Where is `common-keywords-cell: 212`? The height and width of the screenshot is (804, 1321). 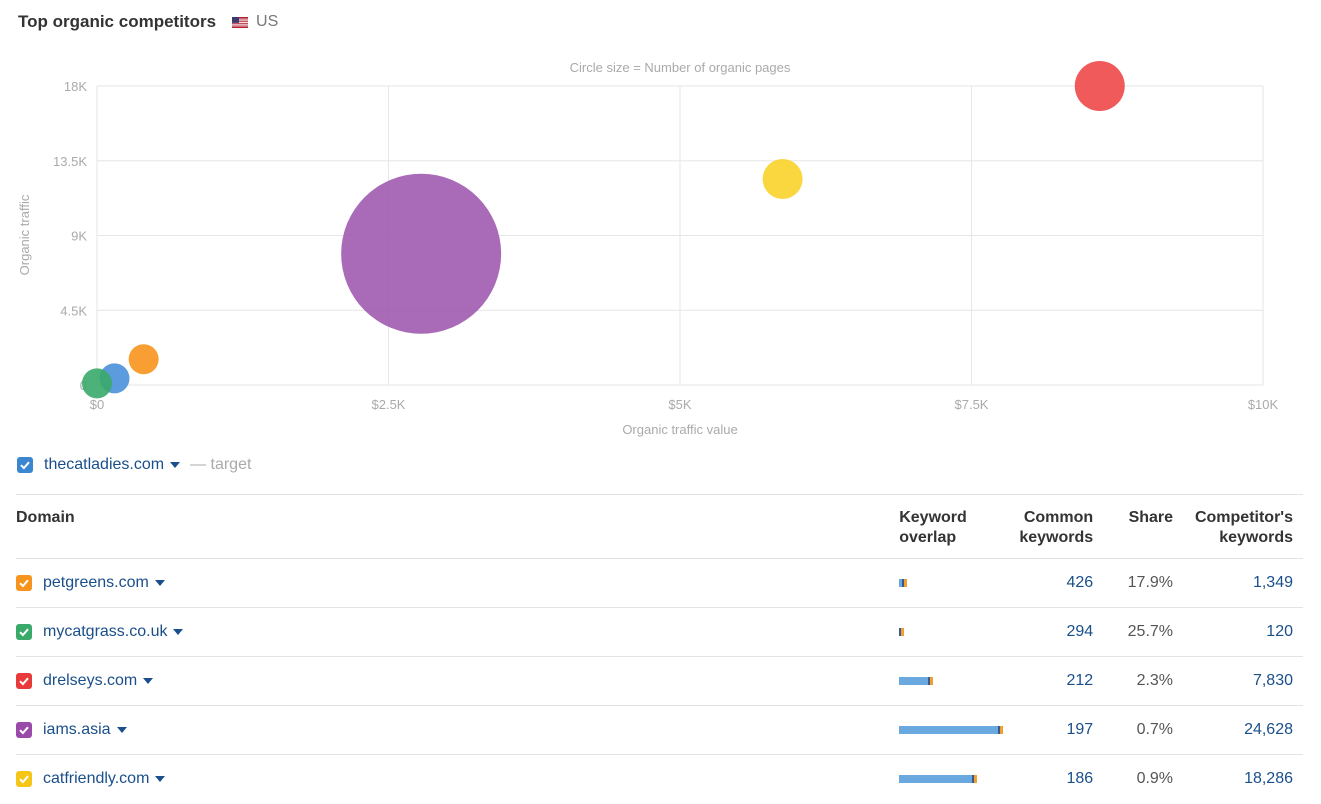 common-keywords-cell: 212 is located at coordinates (1080, 680).